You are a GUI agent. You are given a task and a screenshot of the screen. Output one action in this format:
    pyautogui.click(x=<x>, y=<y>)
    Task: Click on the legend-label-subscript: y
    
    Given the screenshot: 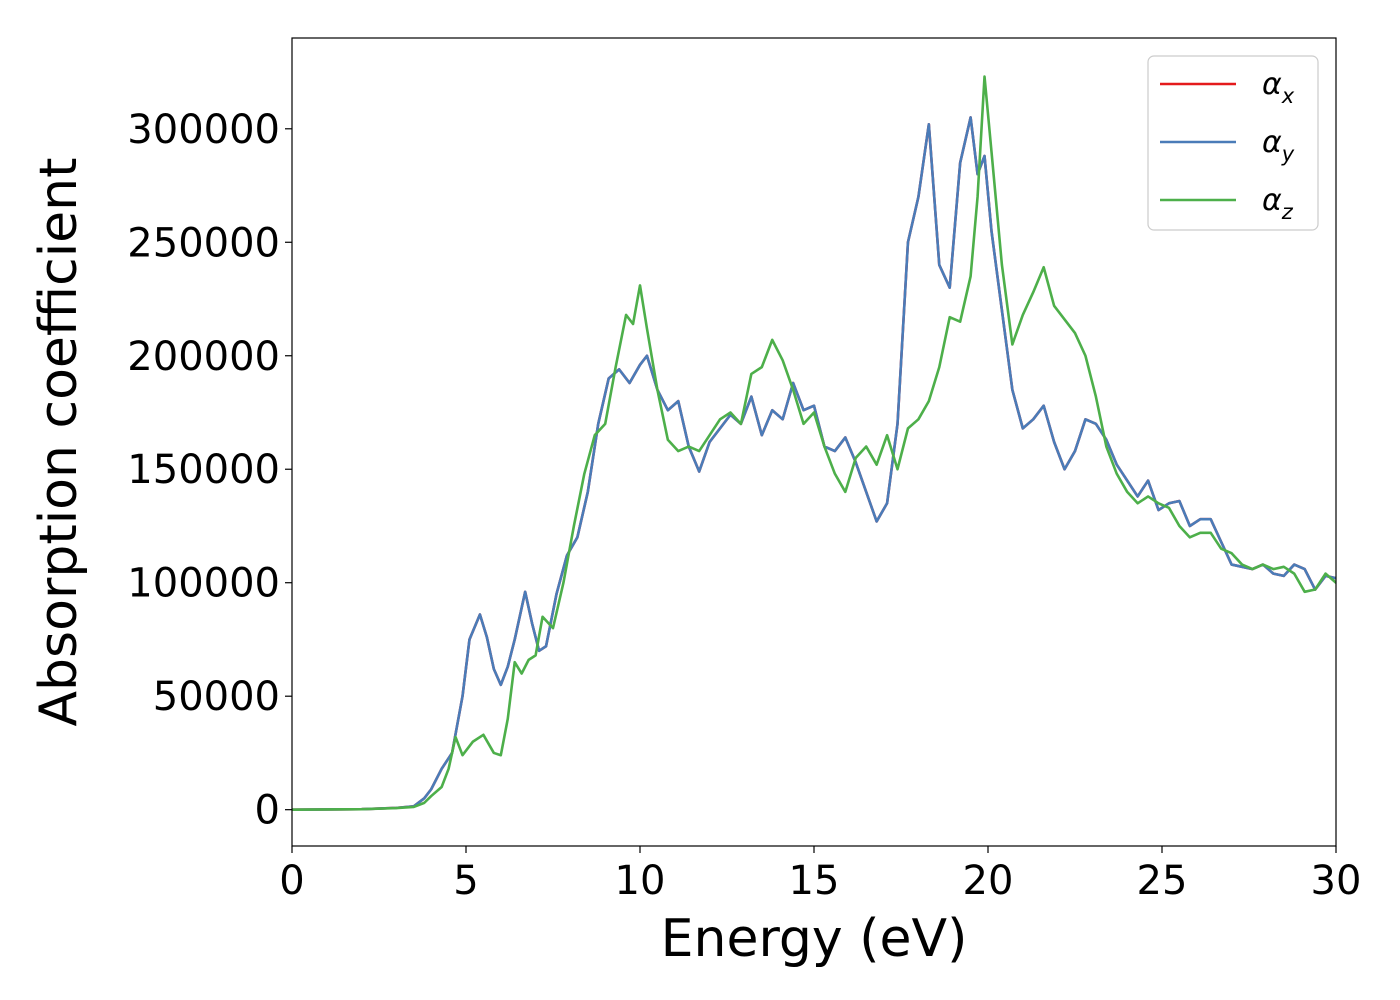 What is the action you would take?
    pyautogui.click(x=1288, y=154)
    